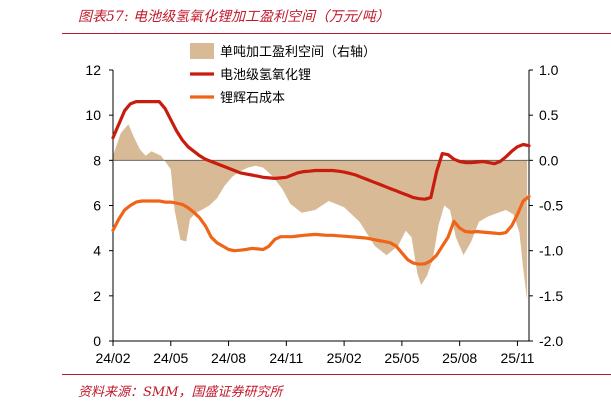 This screenshot has height=410, width=611. Describe the element at coordinates (265, 75) in the screenshot. I see `legend-label: 电池级氢氧化锂` at that location.